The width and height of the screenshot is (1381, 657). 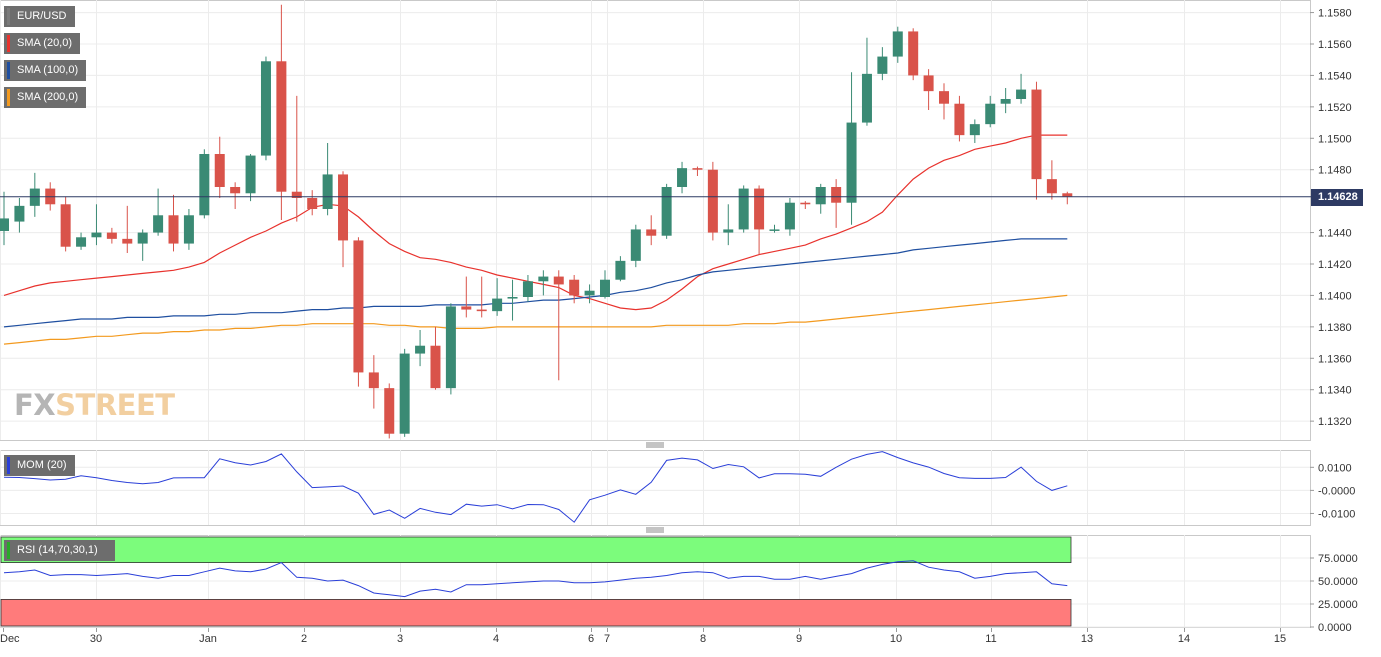 What do you see at coordinates (1336, 514) in the screenshot?
I see `mom-tick-label: -0.0100` at bounding box center [1336, 514].